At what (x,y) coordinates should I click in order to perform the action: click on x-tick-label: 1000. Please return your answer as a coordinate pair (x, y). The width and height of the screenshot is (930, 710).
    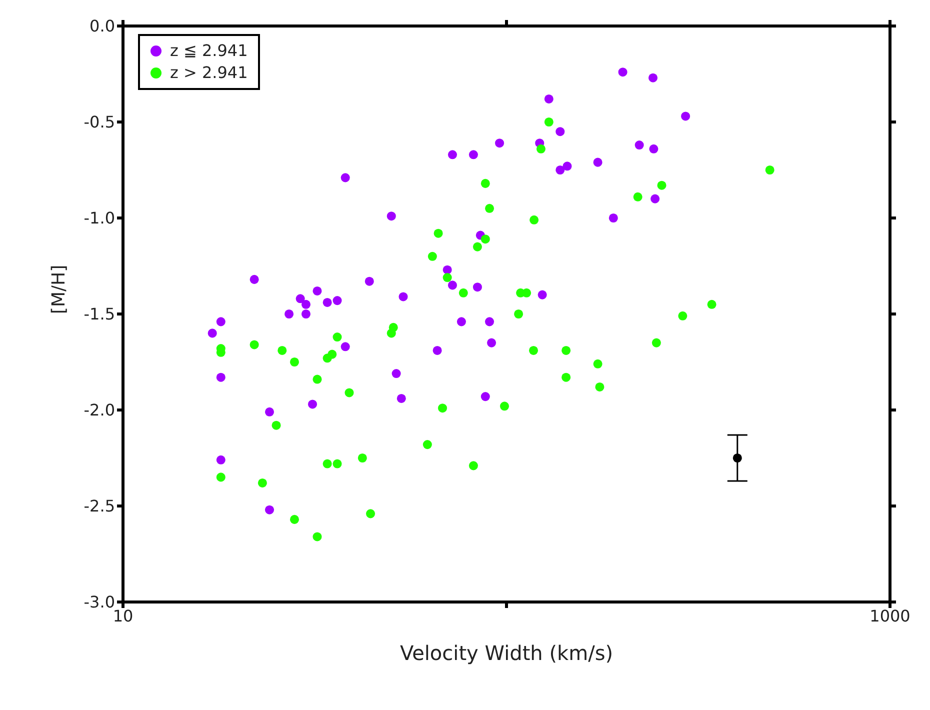
    Looking at the image, I should click on (890, 616).